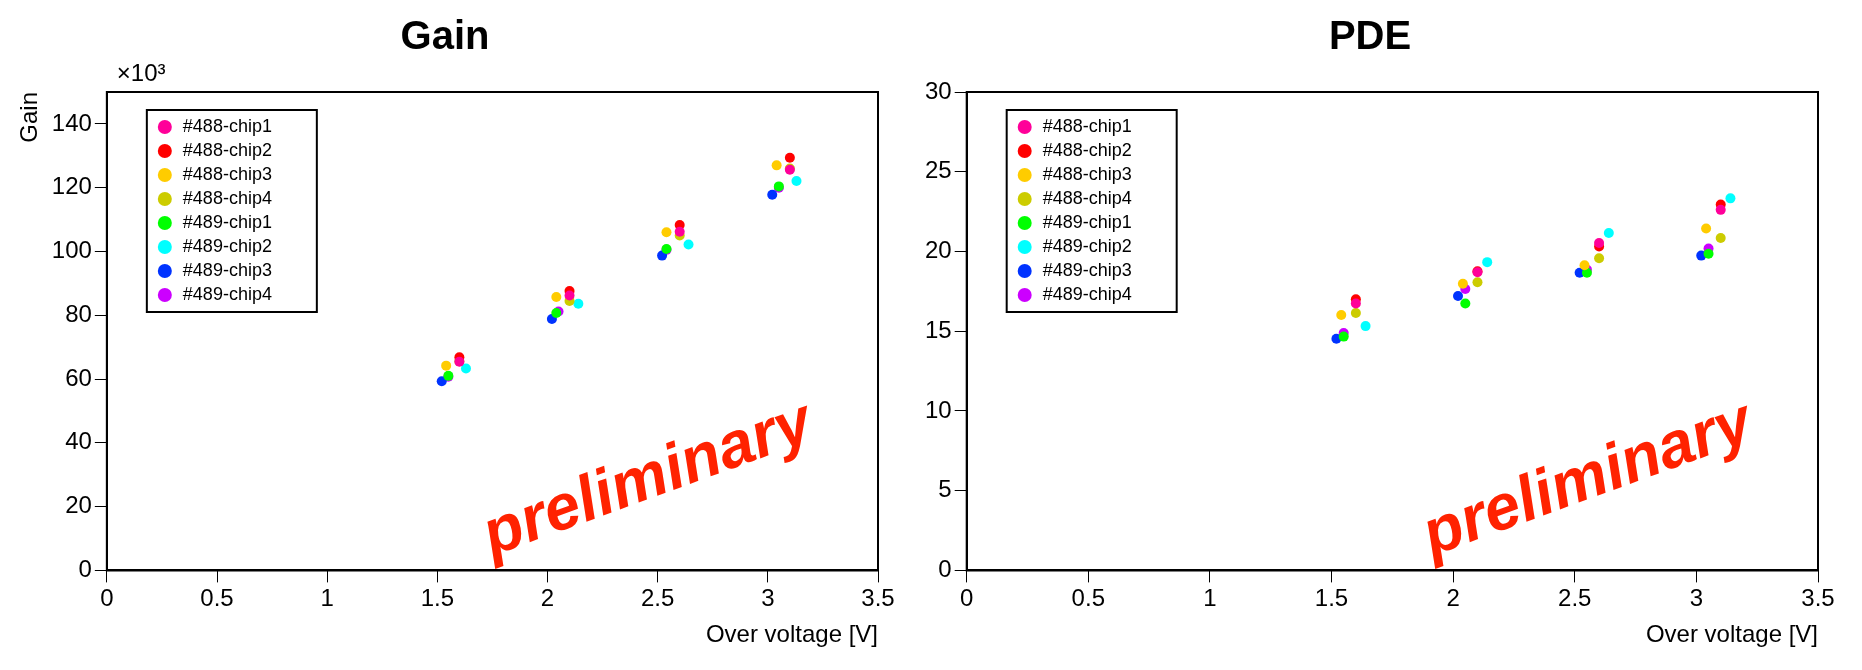 The height and width of the screenshot is (670, 1862). I want to click on y-tick-label: 40, so click(78, 441).